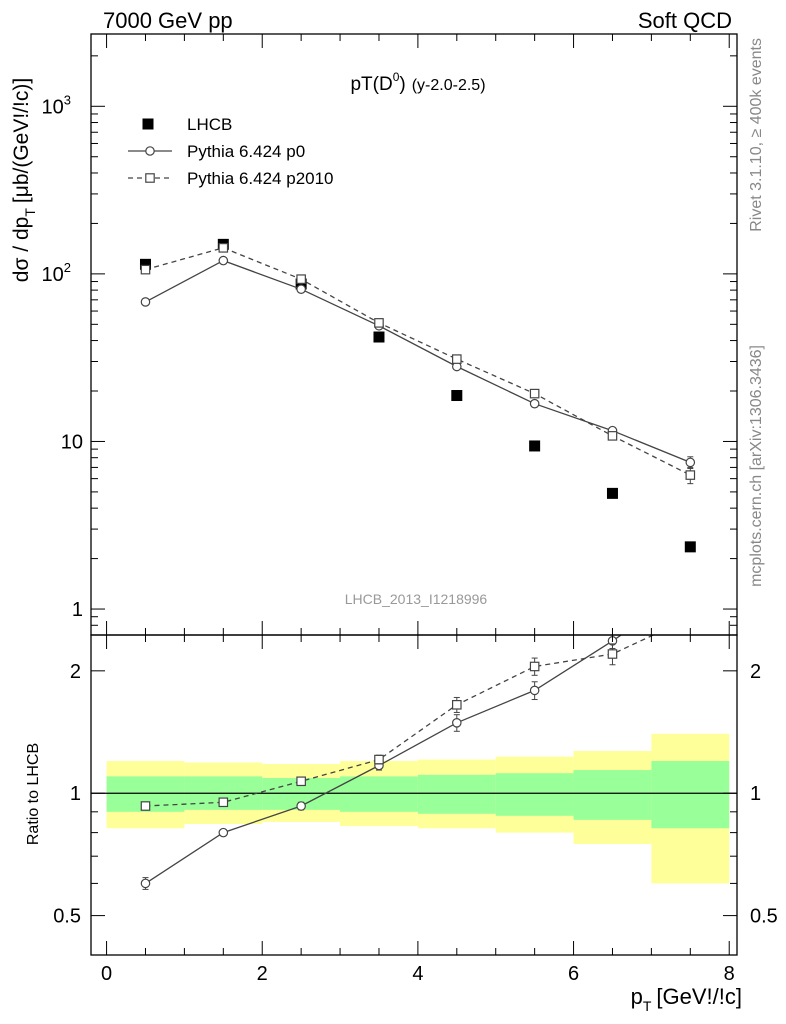 This screenshot has height=1024, width=786. What do you see at coordinates (150, 178) in the screenshot?
I see `legend-marker-square` at bounding box center [150, 178].